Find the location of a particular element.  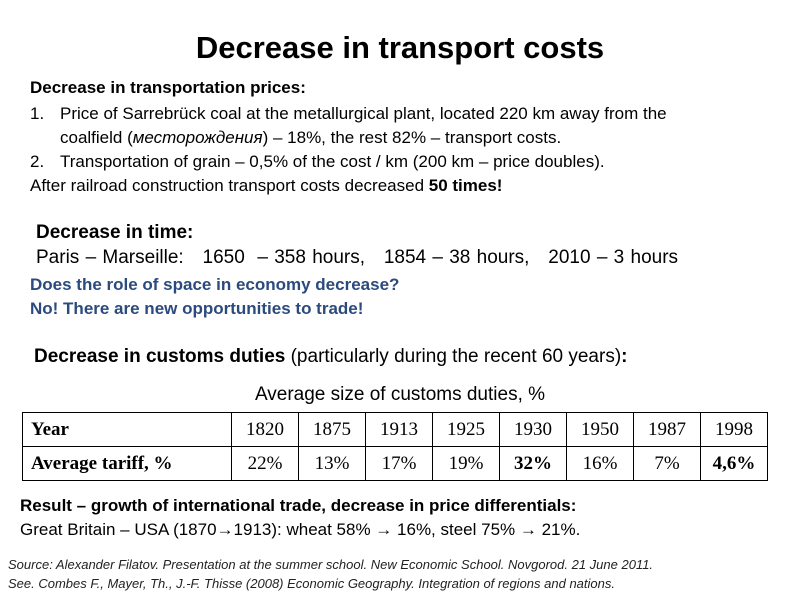

emphasis: 50 times! is located at coordinates (465, 185).